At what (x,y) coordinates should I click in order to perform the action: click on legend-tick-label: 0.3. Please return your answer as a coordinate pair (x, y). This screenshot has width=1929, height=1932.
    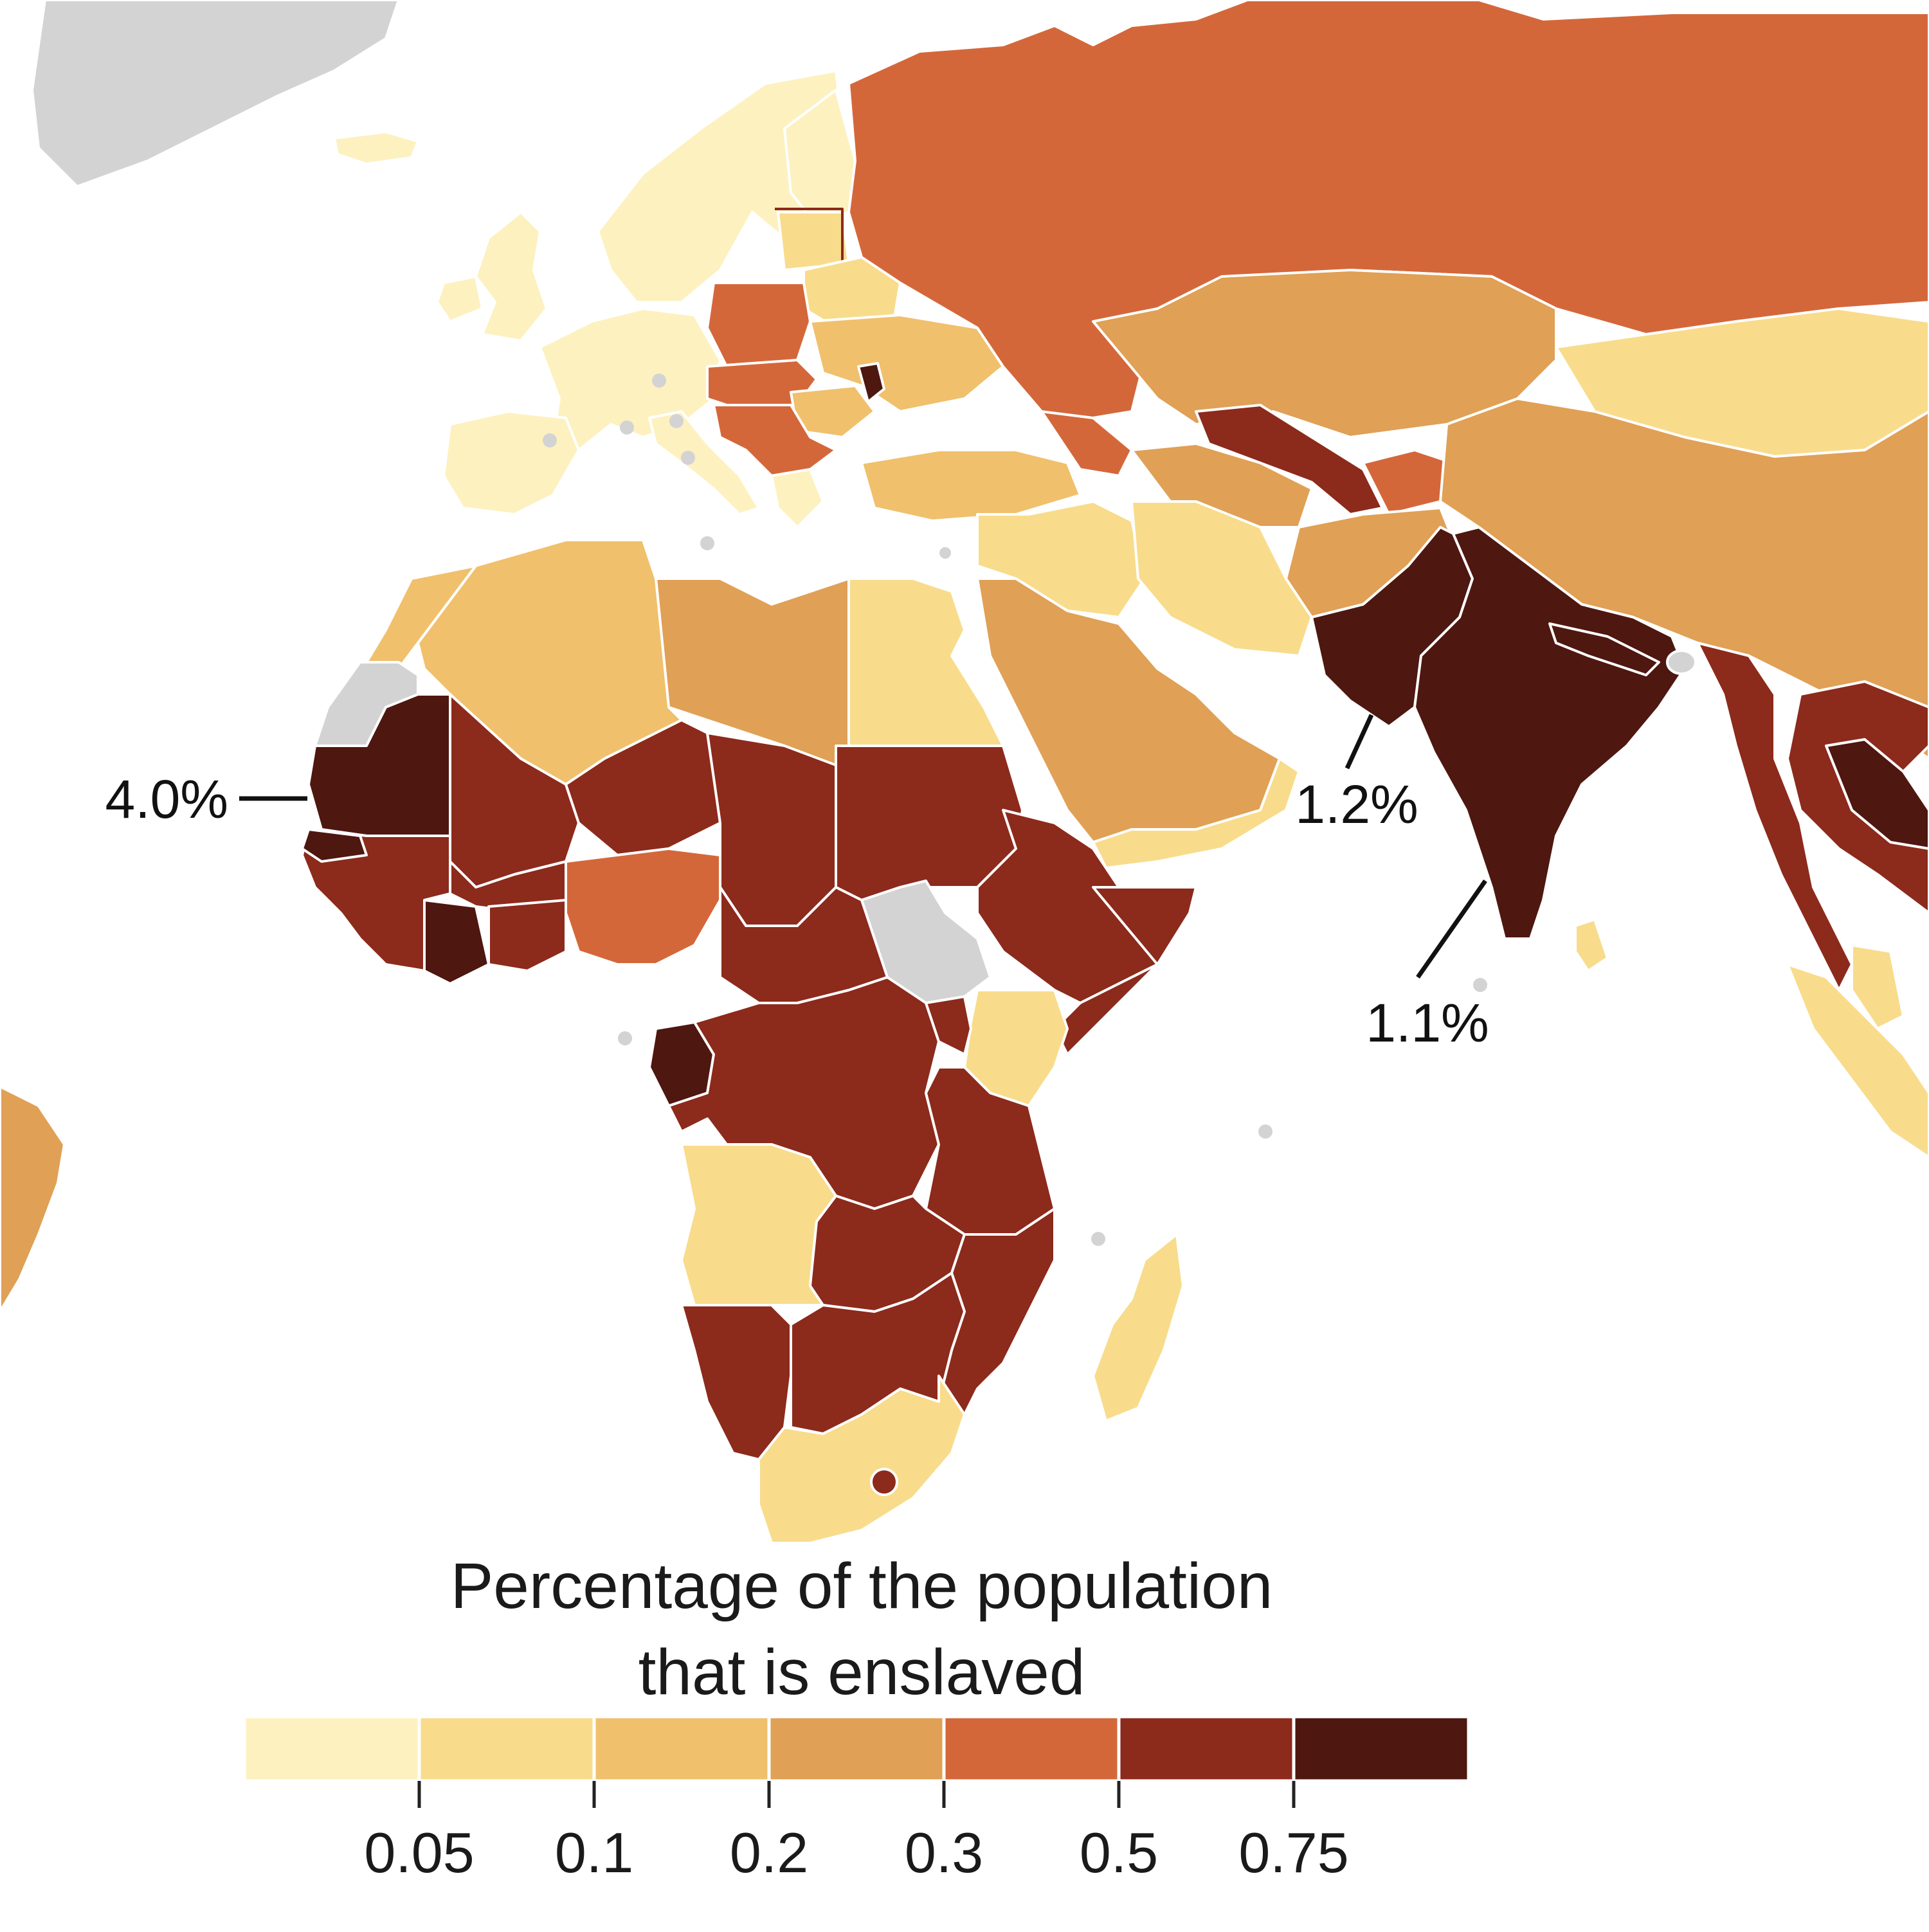
    Looking at the image, I should click on (944, 1853).